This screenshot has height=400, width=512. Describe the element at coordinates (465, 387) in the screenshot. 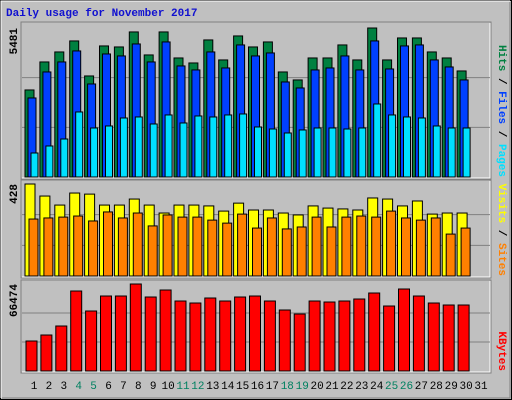

I see `x-tick-label: 30` at that location.